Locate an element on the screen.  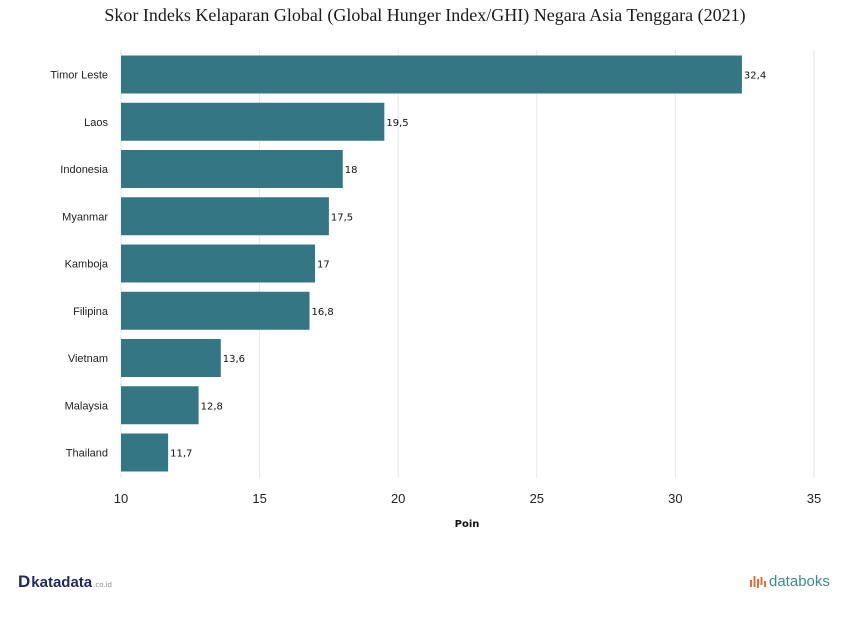
katadata-logo-text: katadata is located at coordinates (62, 582).